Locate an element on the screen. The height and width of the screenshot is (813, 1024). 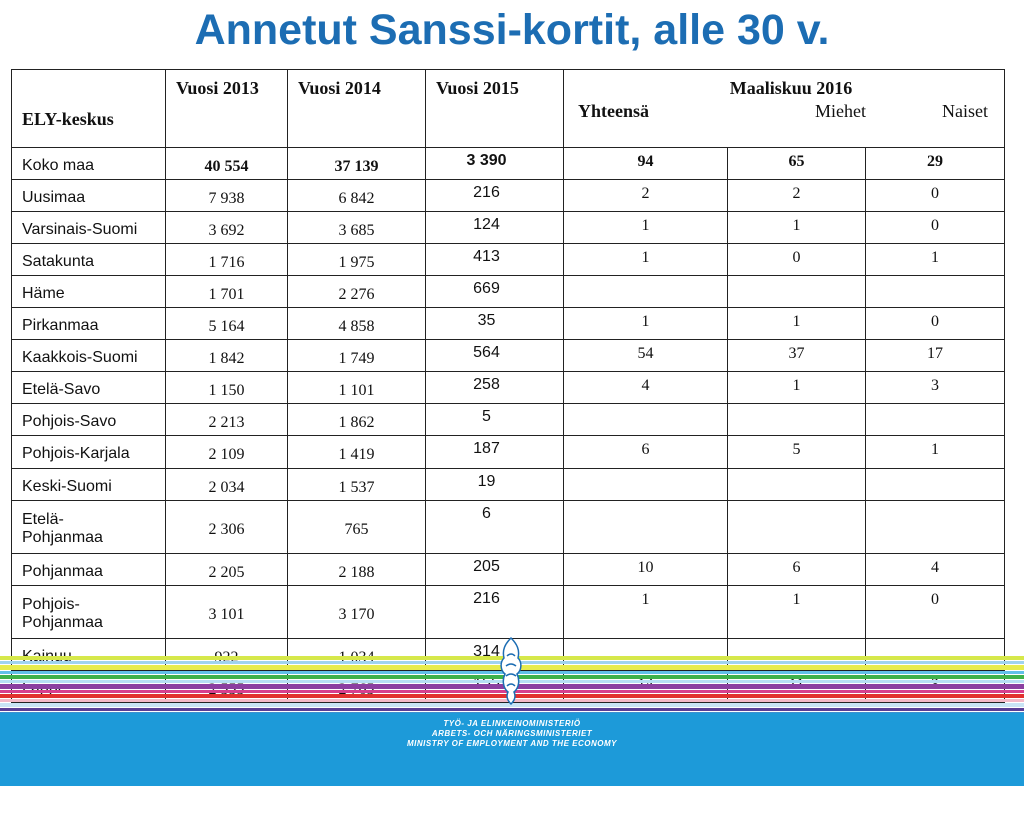
cell-y2014: 1 101 is located at coordinates (356, 387).